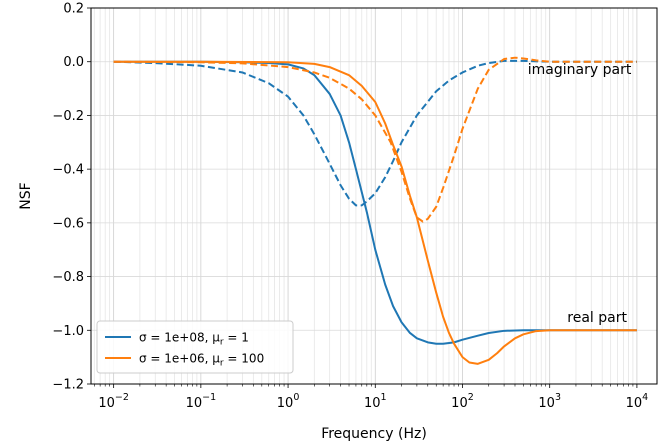 The height and width of the screenshot is (446, 659). I want to click on annotation-label: real part, so click(597, 318).